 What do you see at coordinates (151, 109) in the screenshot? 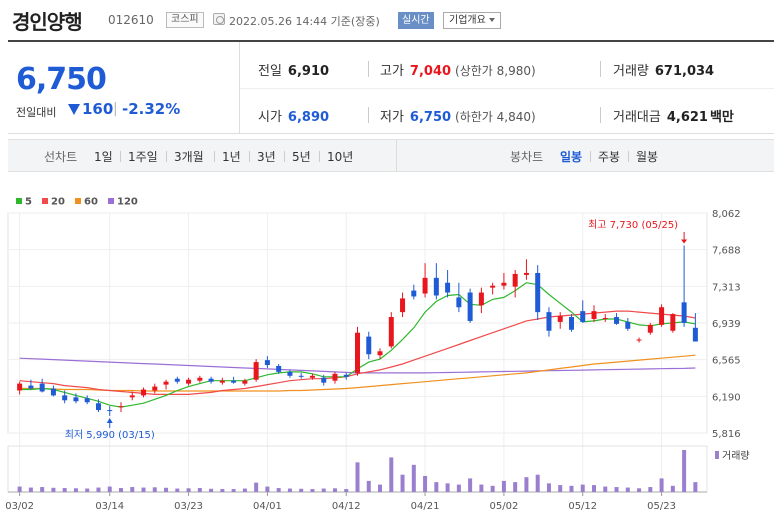
I see `change-rate: -2.32%` at bounding box center [151, 109].